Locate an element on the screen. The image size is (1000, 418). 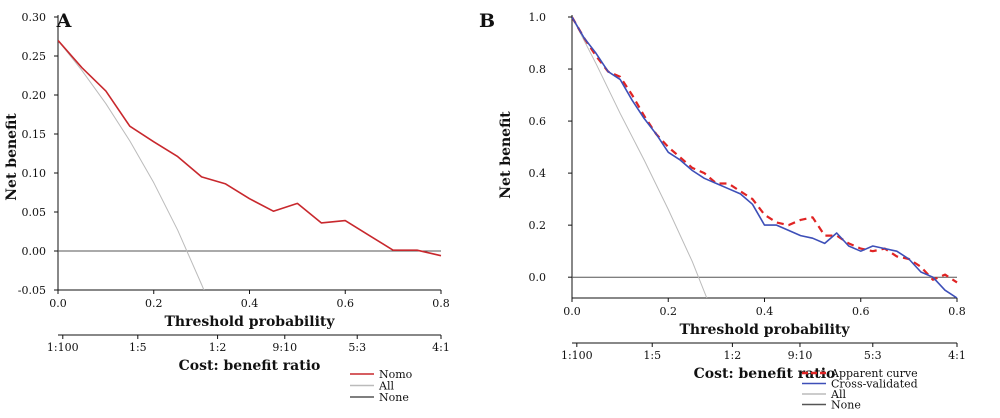
y-tick-label: 0.10 is located at coordinates (34, 173).